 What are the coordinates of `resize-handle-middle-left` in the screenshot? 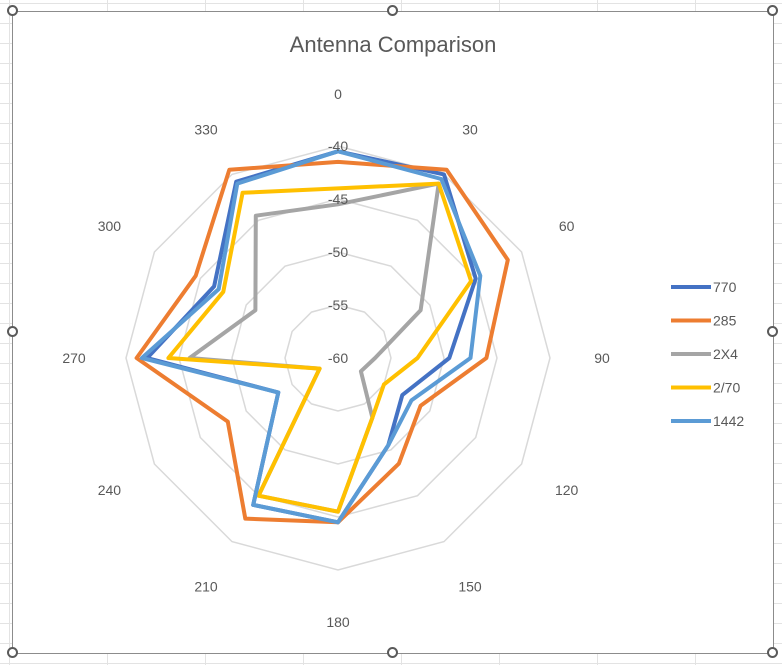 It's located at (12, 331).